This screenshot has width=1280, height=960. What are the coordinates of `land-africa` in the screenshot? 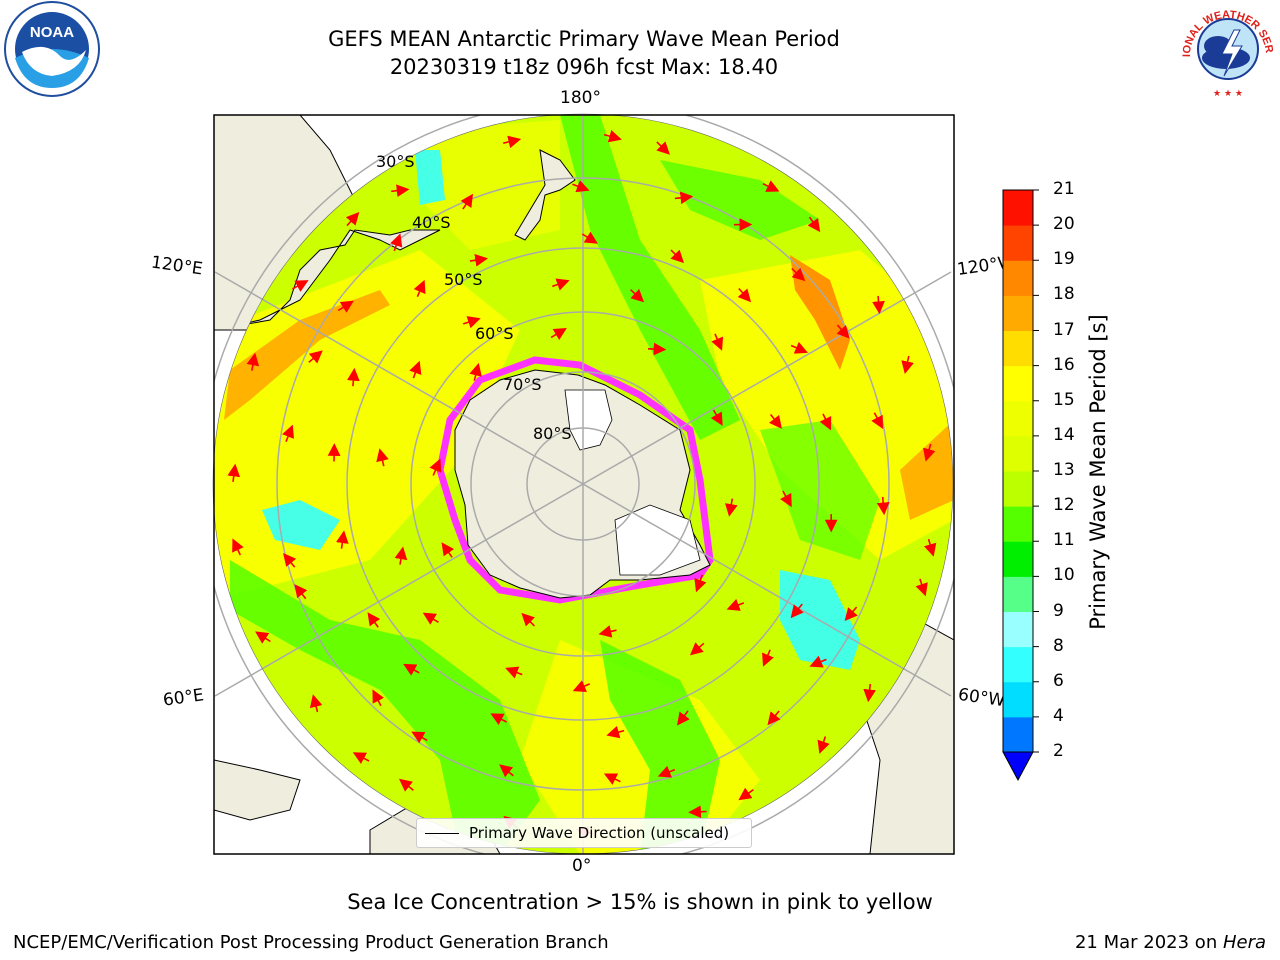 It's located at (257, 790).